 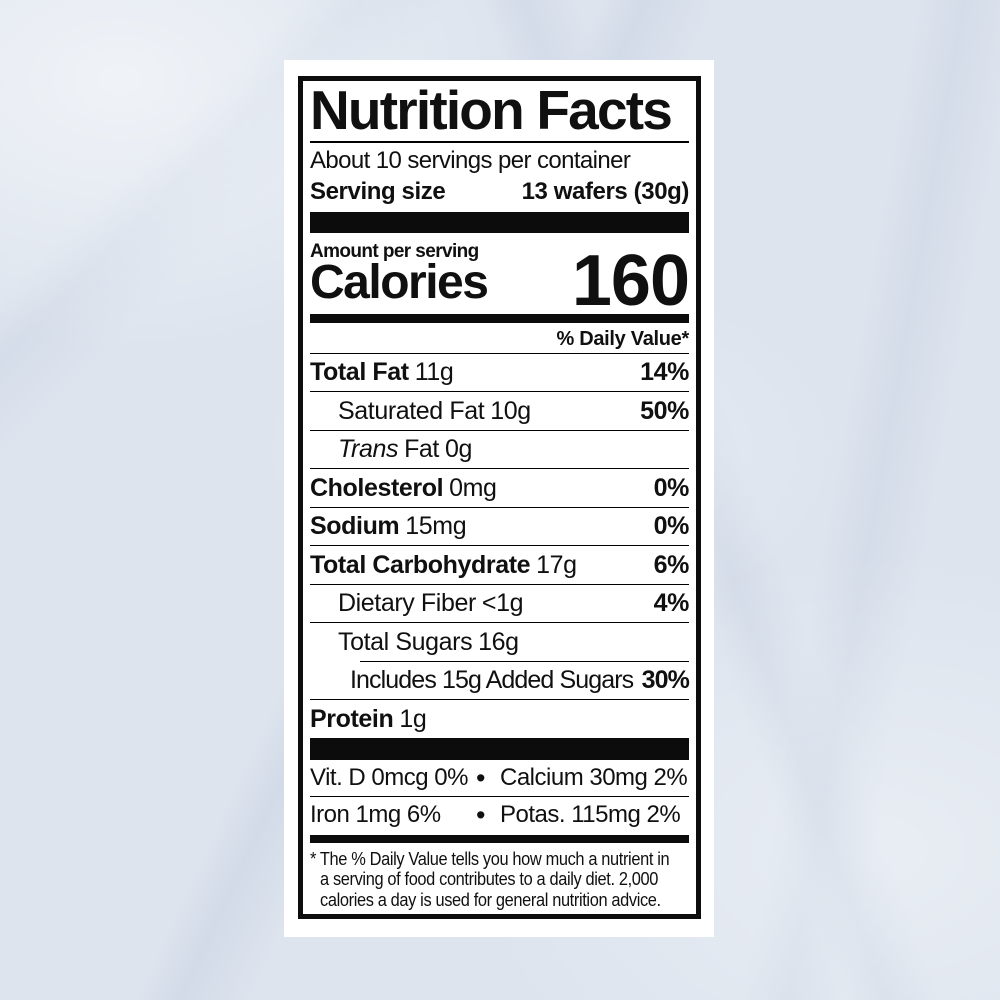 What do you see at coordinates (420, 564) in the screenshot?
I see `nutrient-name: Total Carbohydrate` at bounding box center [420, 564].